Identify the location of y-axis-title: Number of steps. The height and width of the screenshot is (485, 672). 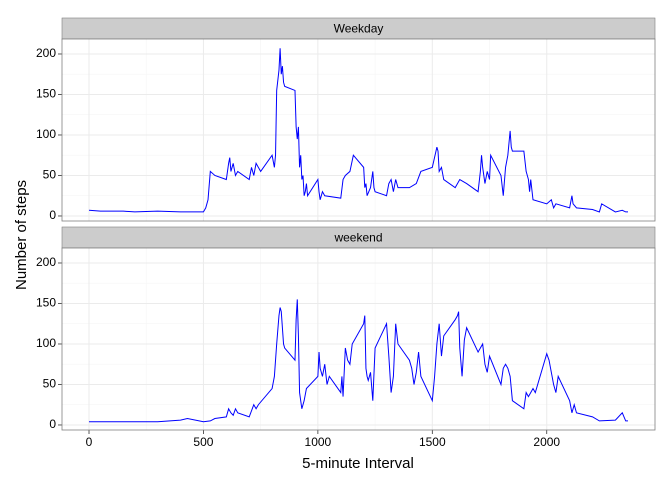
(21, 235).